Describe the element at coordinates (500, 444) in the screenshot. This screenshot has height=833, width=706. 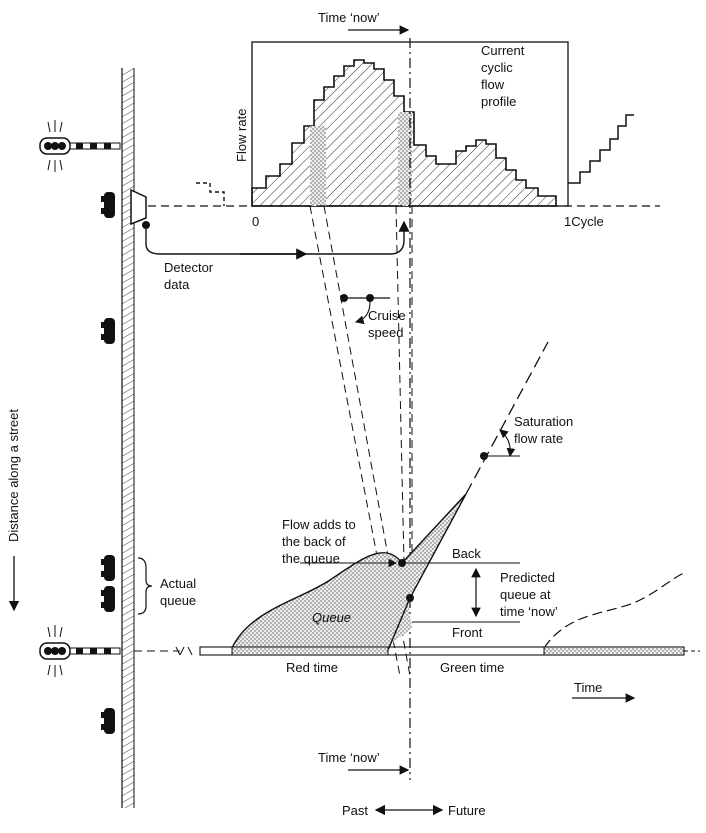
I see `saturation-marker` at that location.